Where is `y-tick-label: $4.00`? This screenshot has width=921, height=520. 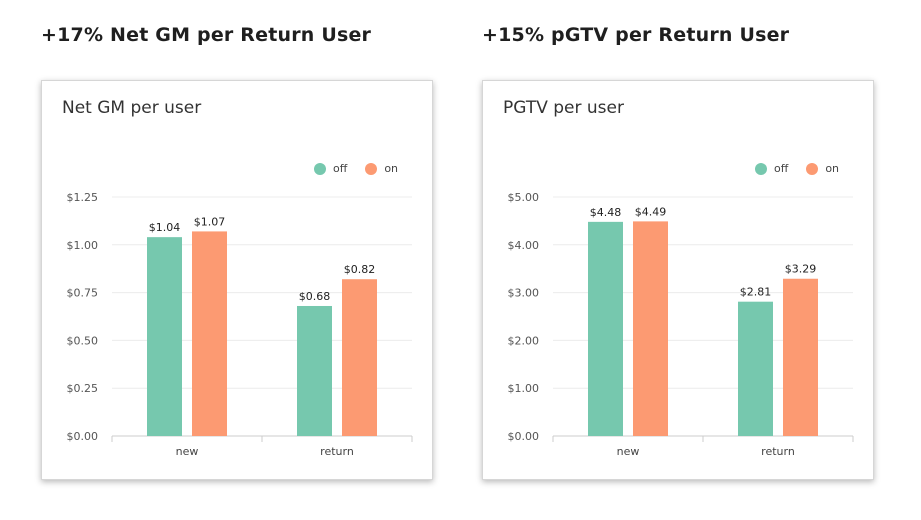
y-tick-label: $4.00 is located at coordinates (524, 245).